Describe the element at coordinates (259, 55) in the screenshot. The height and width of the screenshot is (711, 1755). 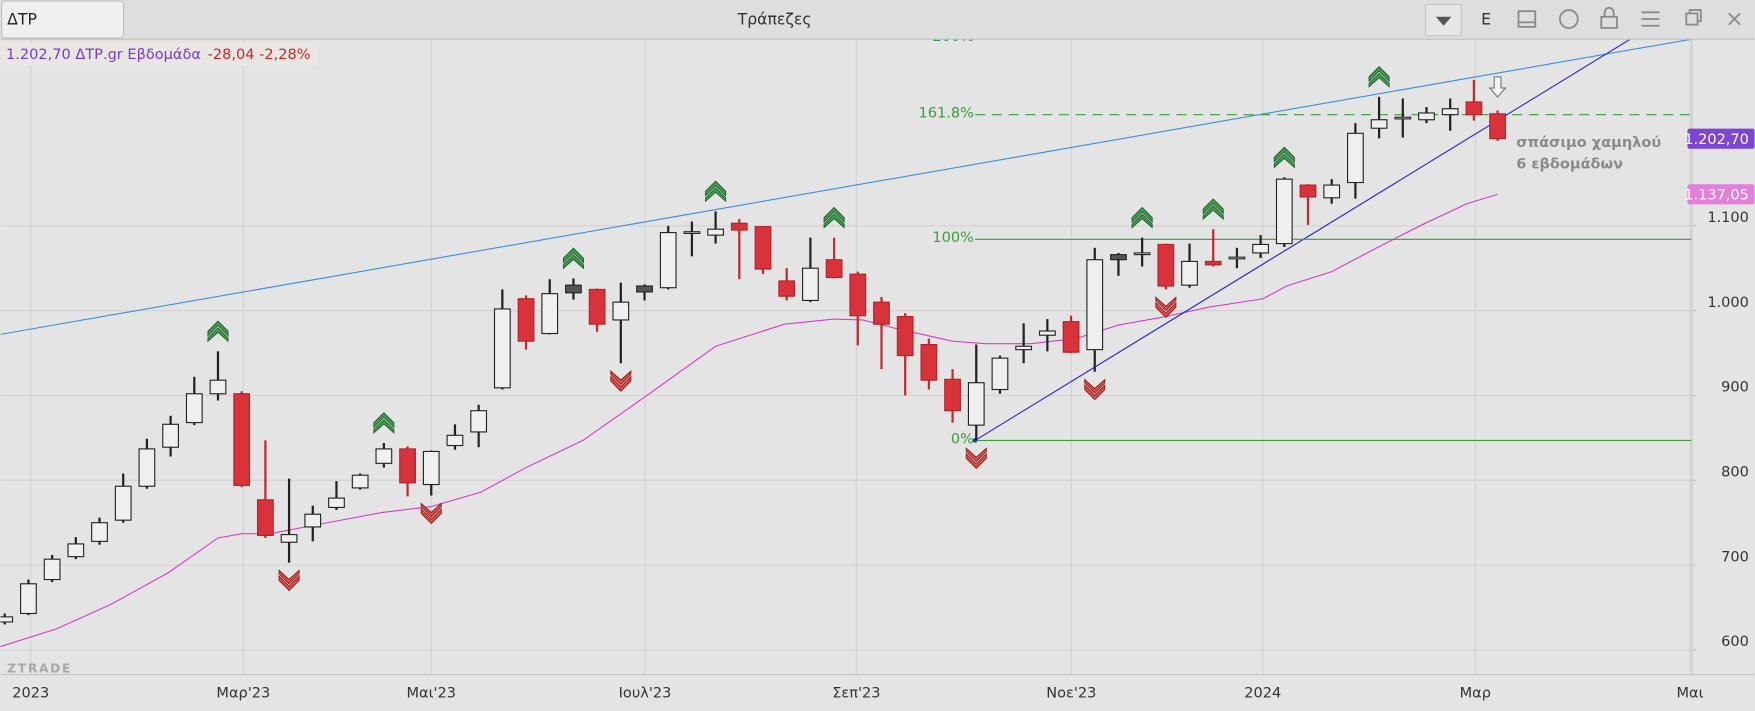
I see `info-change: -28,04 -2,28%` at that location.